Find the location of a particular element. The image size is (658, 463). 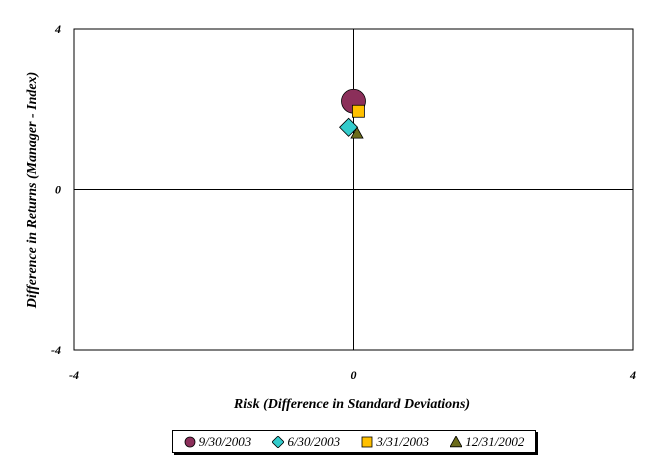

legend-item: 3/31/2003 is located at coordinates (395, 442).